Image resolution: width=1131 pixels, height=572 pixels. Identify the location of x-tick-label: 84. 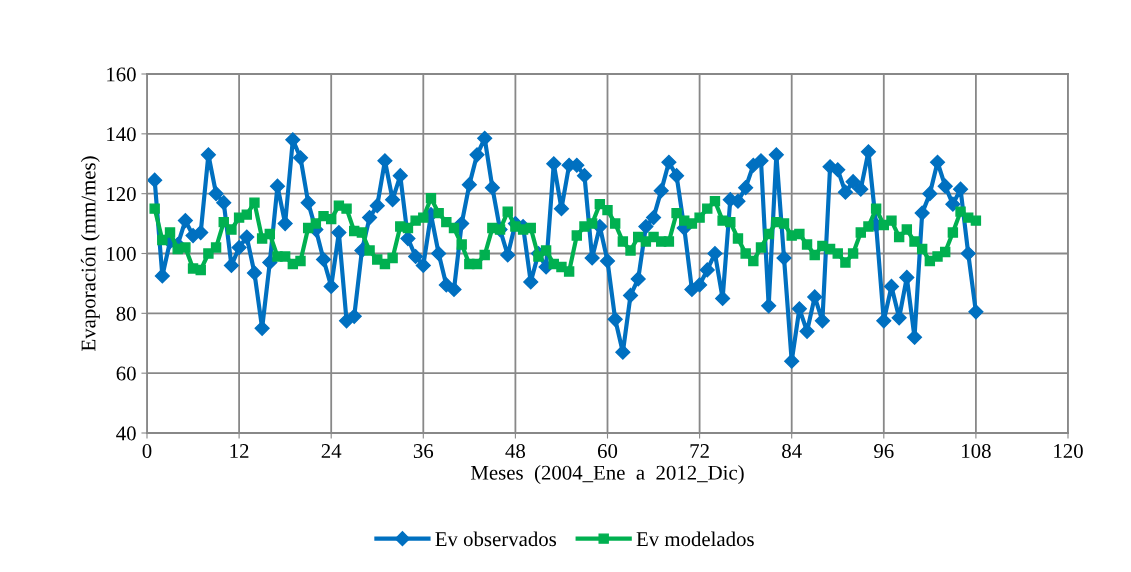
(792, 451).